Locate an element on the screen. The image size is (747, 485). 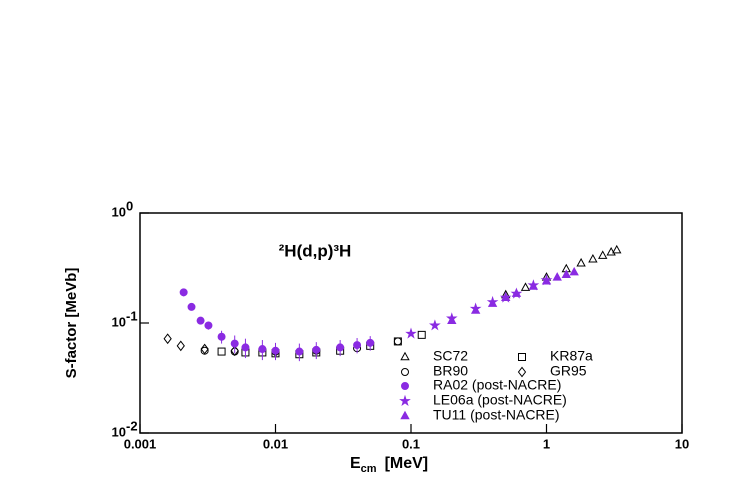
y-tick-exponent: -1 is located at coordinates (132, 315).